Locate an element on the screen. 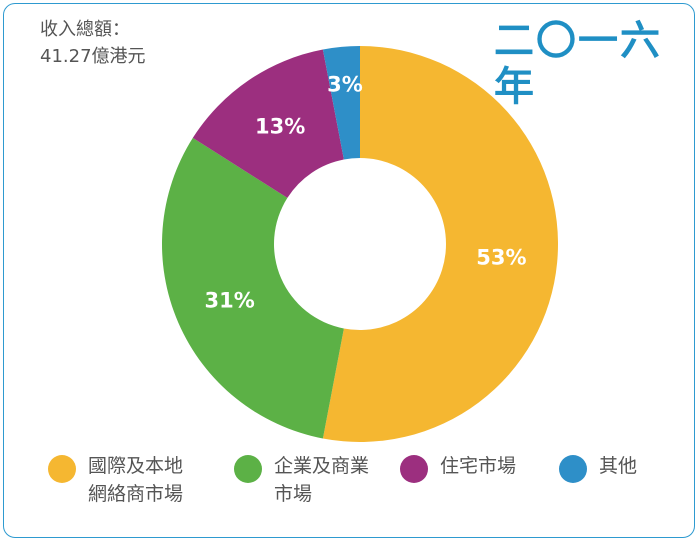 The image size is (700, 543). slice-residential is located at coordinates (268, 123).